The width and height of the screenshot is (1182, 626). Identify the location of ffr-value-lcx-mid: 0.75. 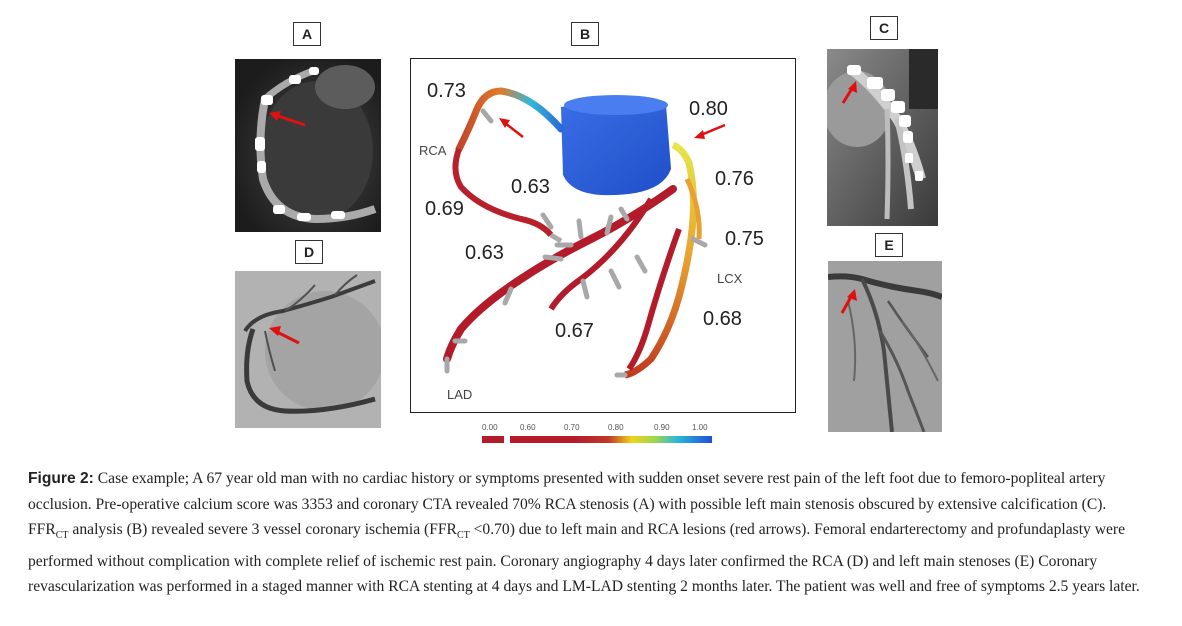
(744, 239).